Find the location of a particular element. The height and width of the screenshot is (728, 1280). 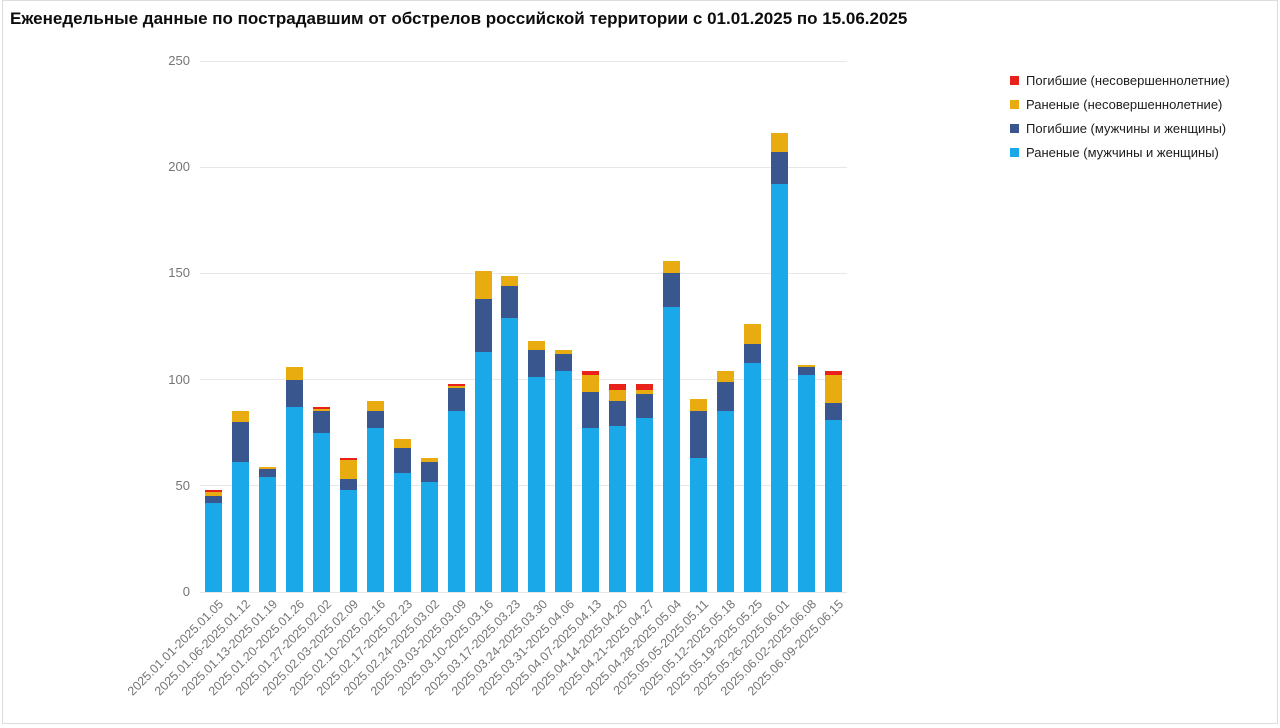

legend-label: Погибшие (несовершеннолетние) is located at coordinates (1128, 80).